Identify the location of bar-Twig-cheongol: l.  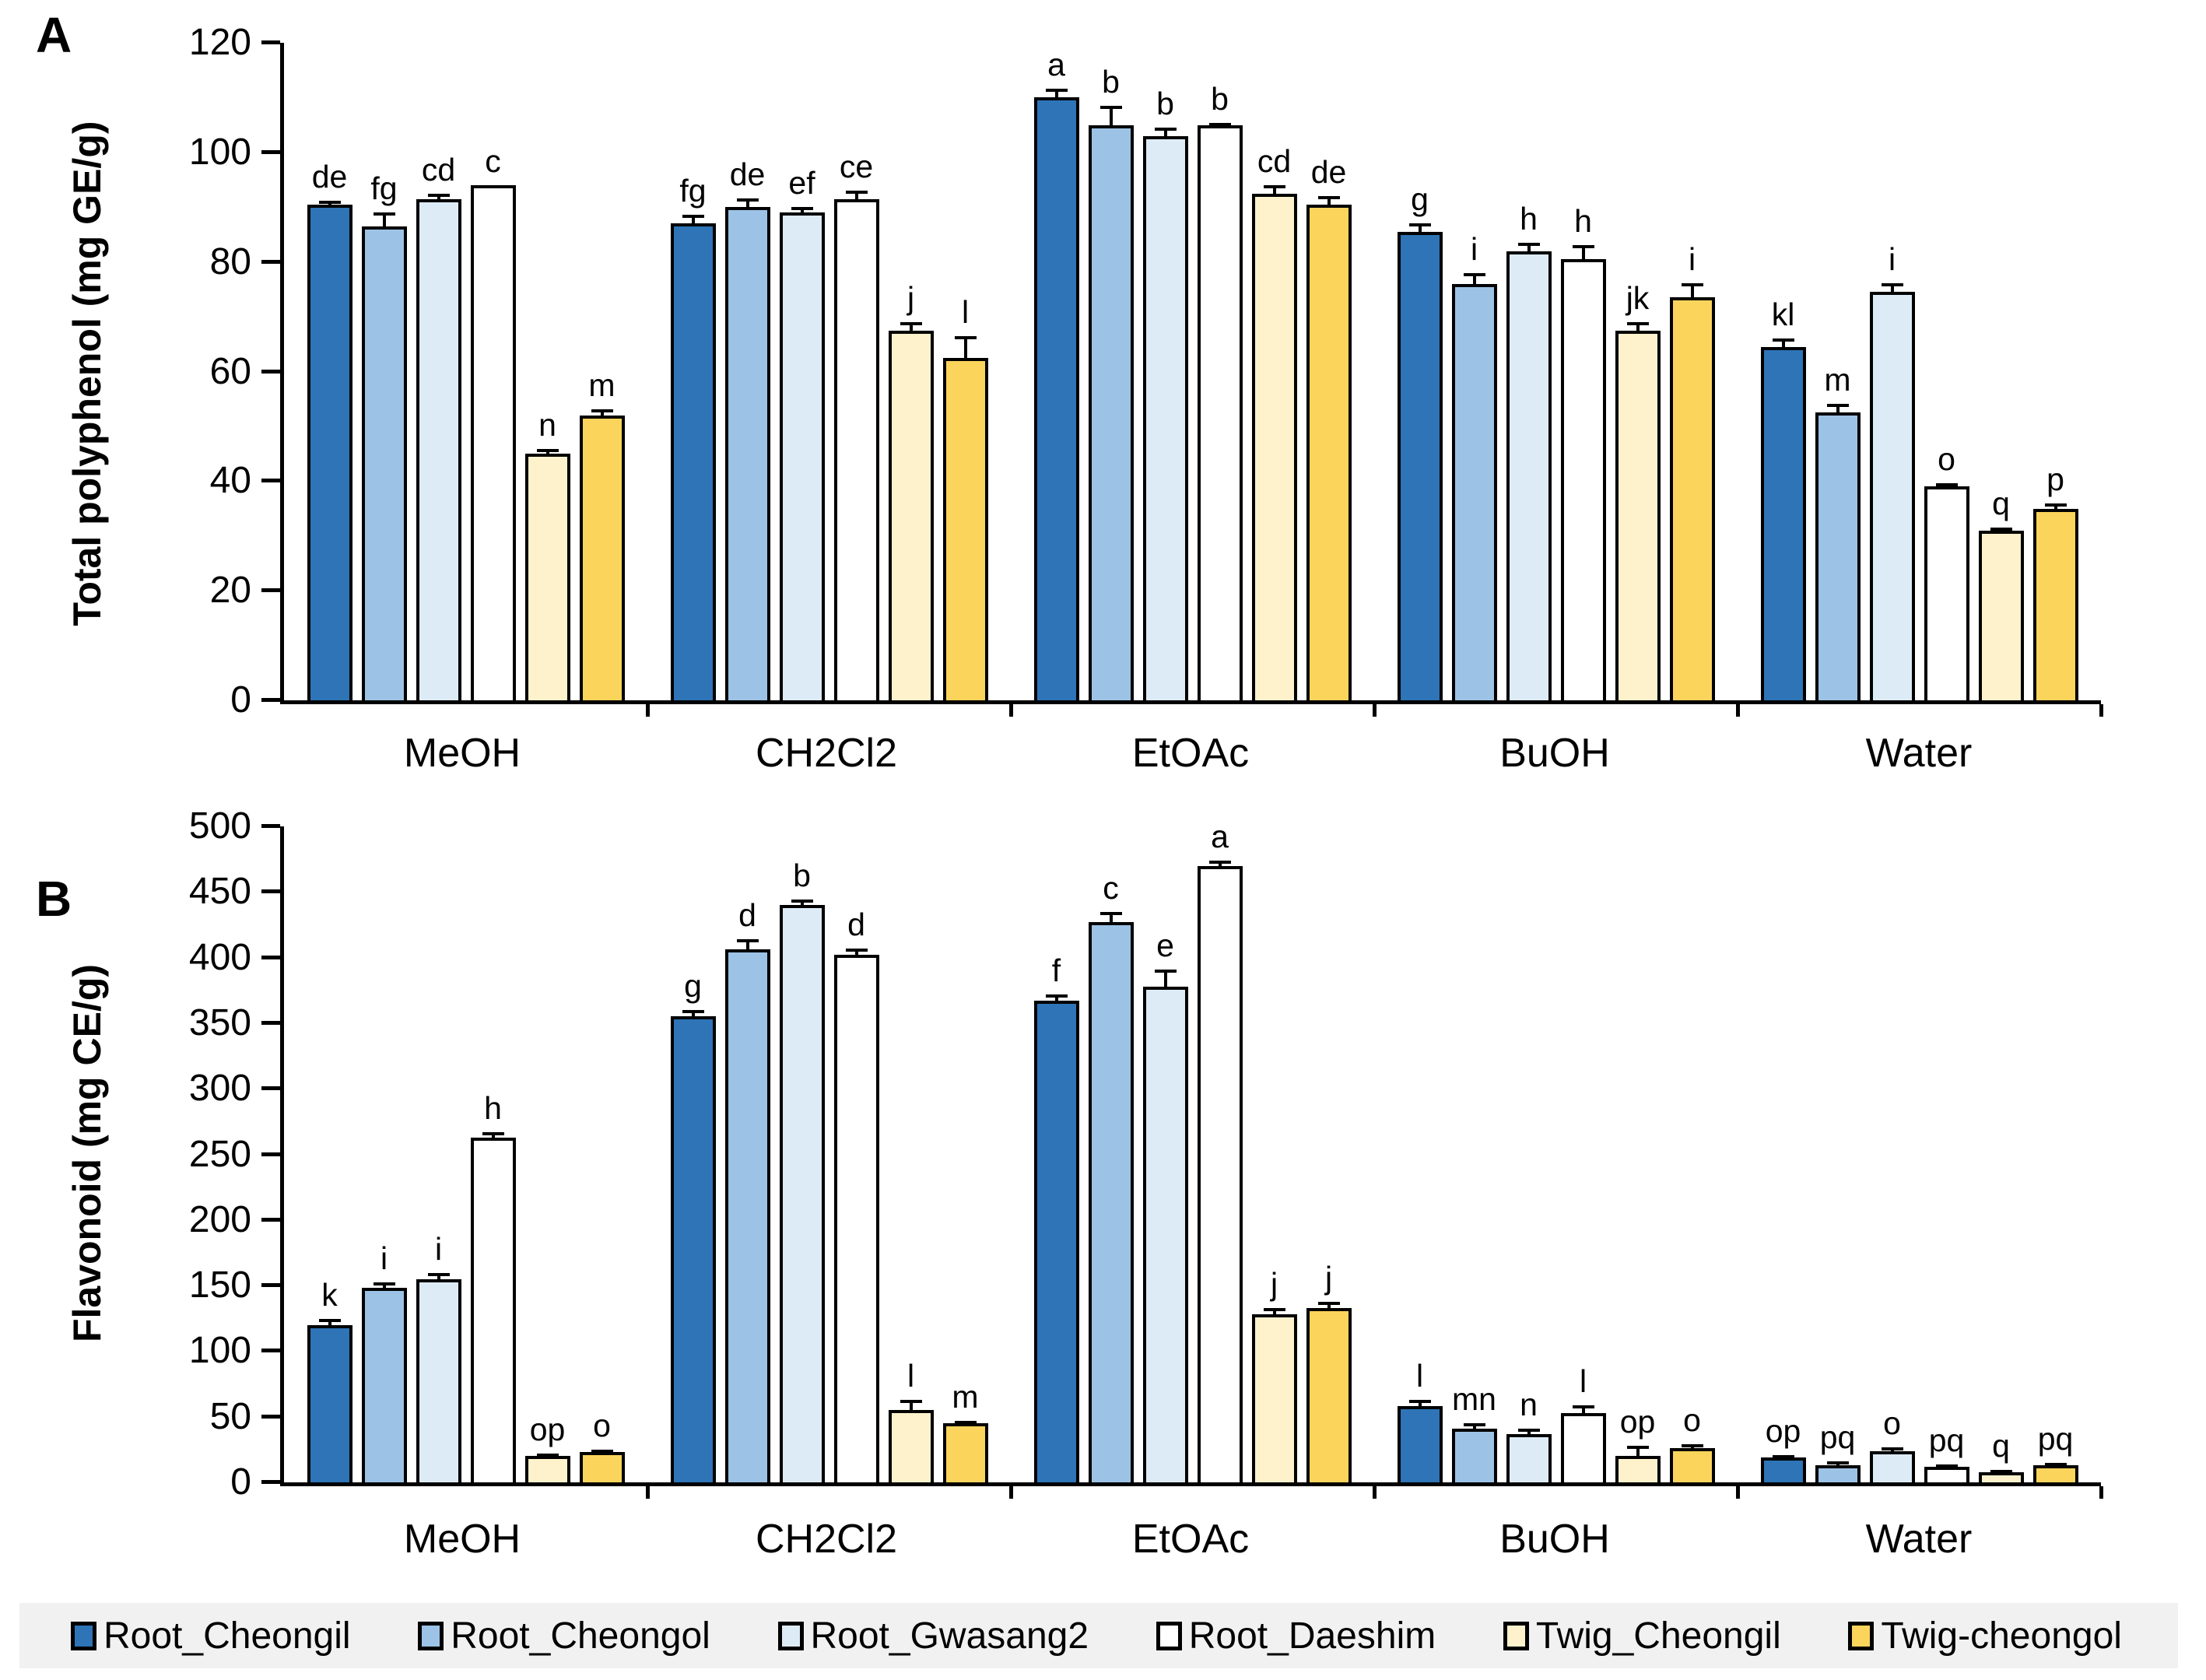
(965, 498).